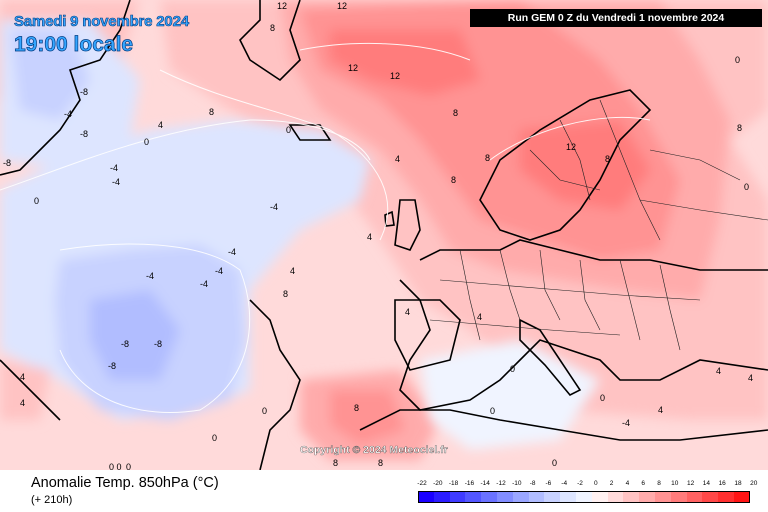 This screenshot has width=768, height=512. What do you see at coordinates (501, 483) in the screenshot?
I see `legend-label: -12` at bounding box center [501, 483].